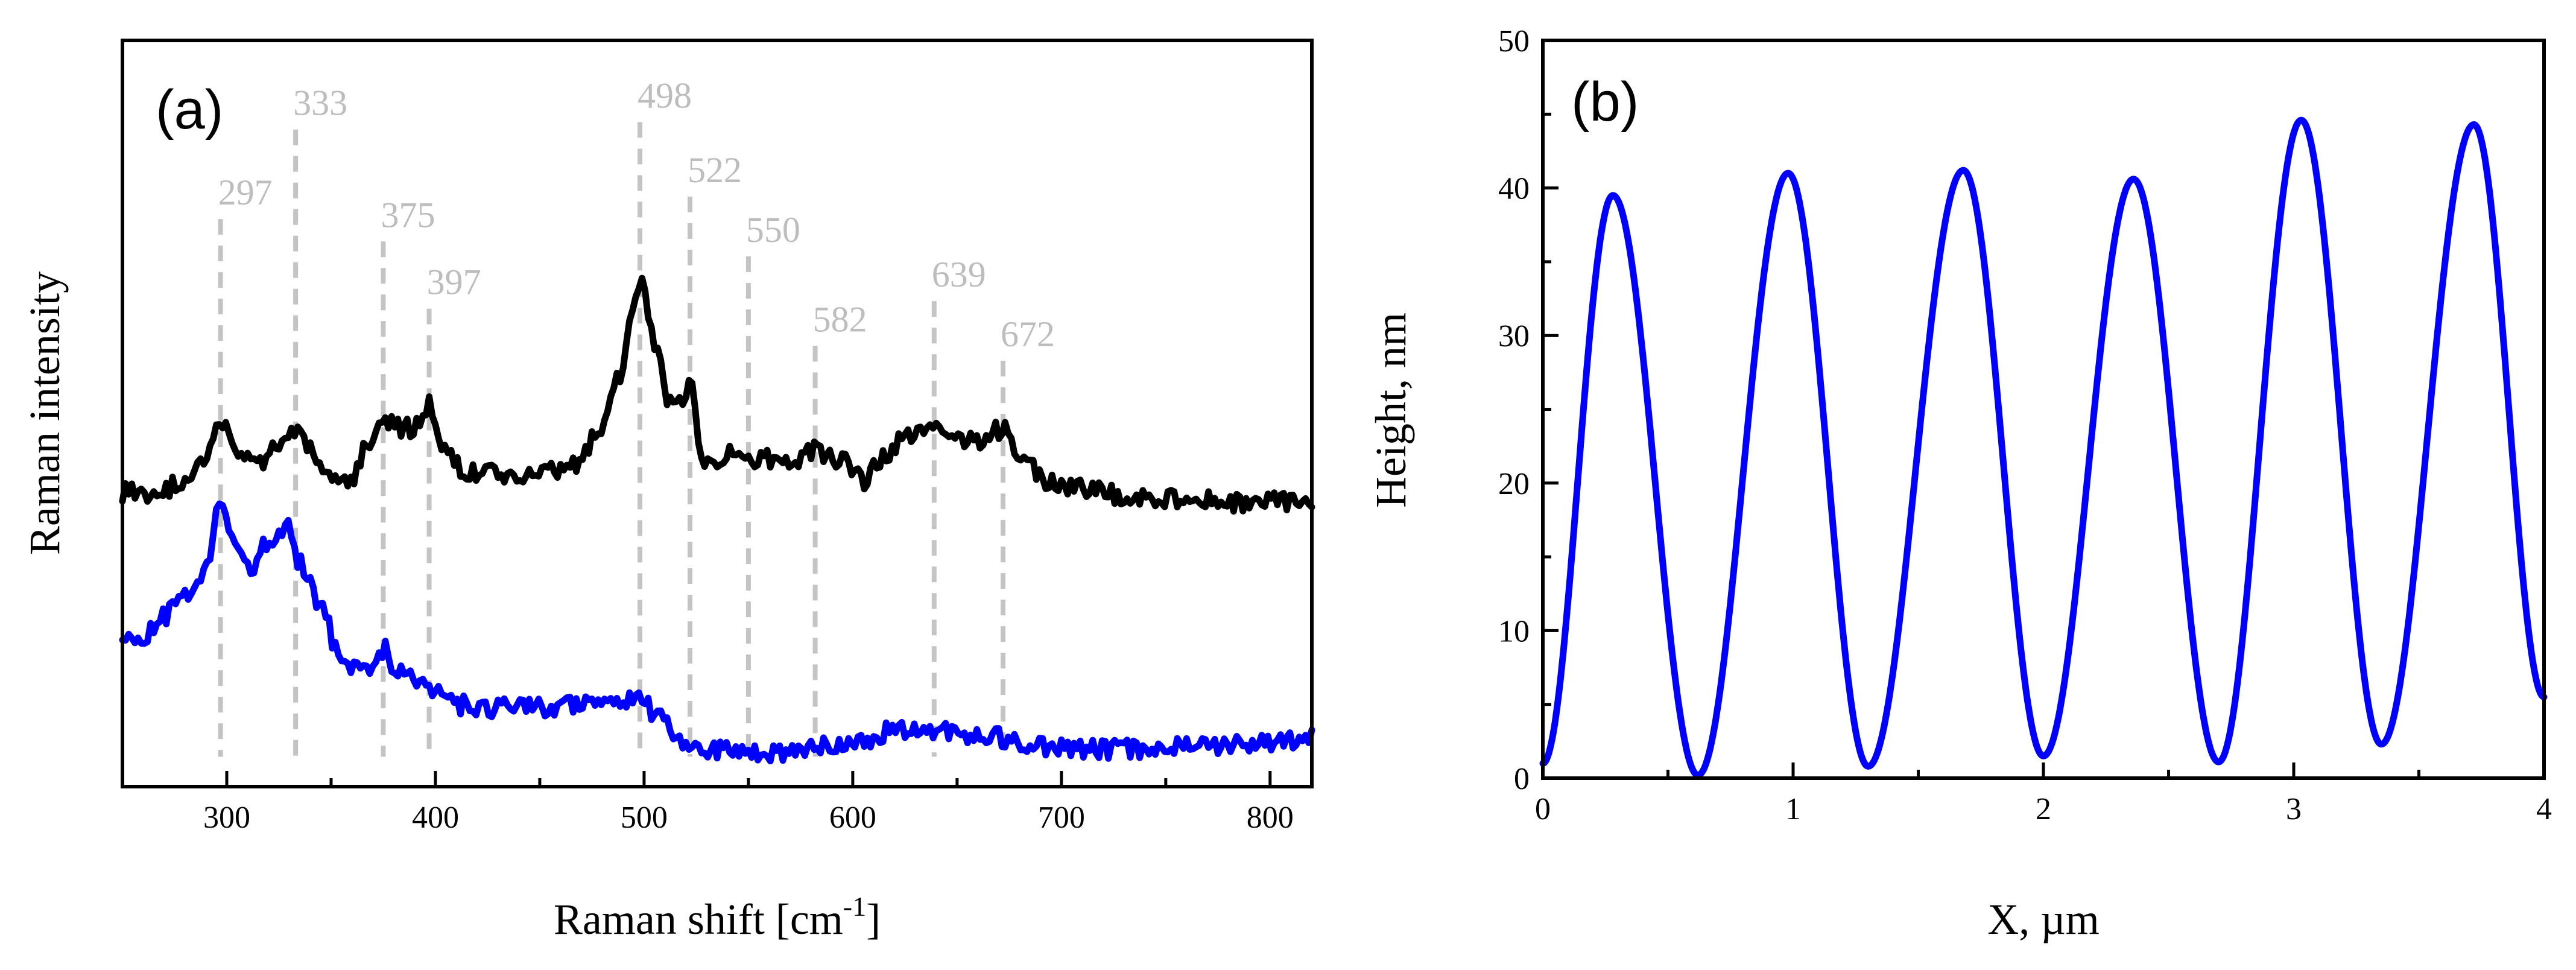 This screenshot has width=2576, height=970. Describe the element at coordinates (2043, 919) in the screenshot. I see `x-axis-title-b: X, µm` at that location.